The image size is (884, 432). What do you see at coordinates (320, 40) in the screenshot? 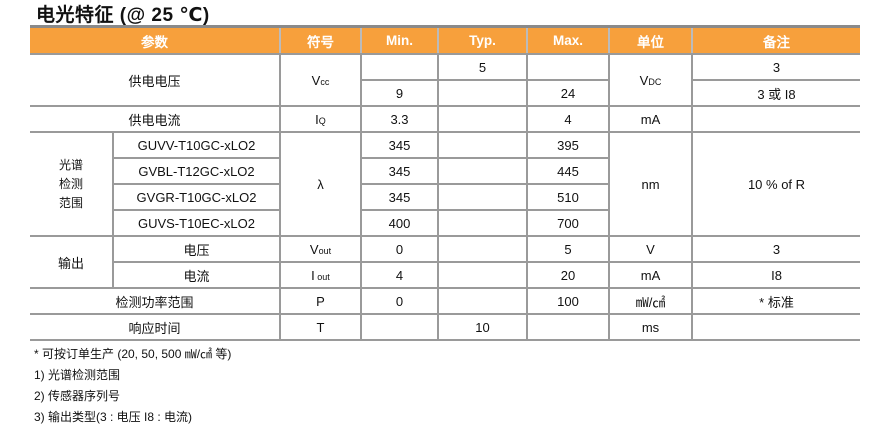
I see `header-symbol: 符号` at bounding box center [320, 40].